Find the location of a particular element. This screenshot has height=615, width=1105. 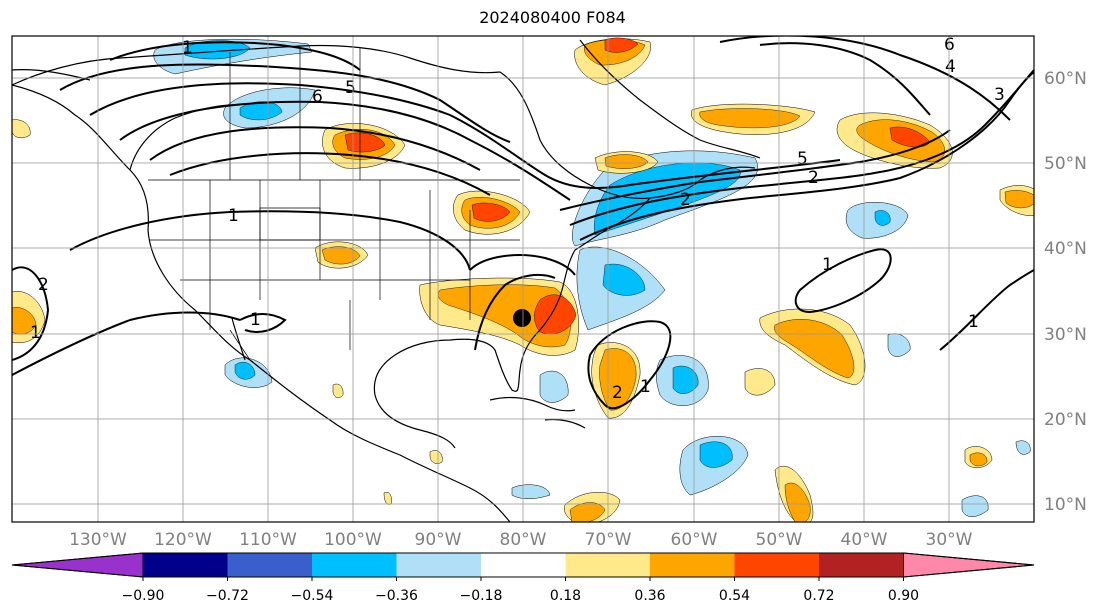

colorbar-tick-label: −0.90 is located at coordinates (143, 596).